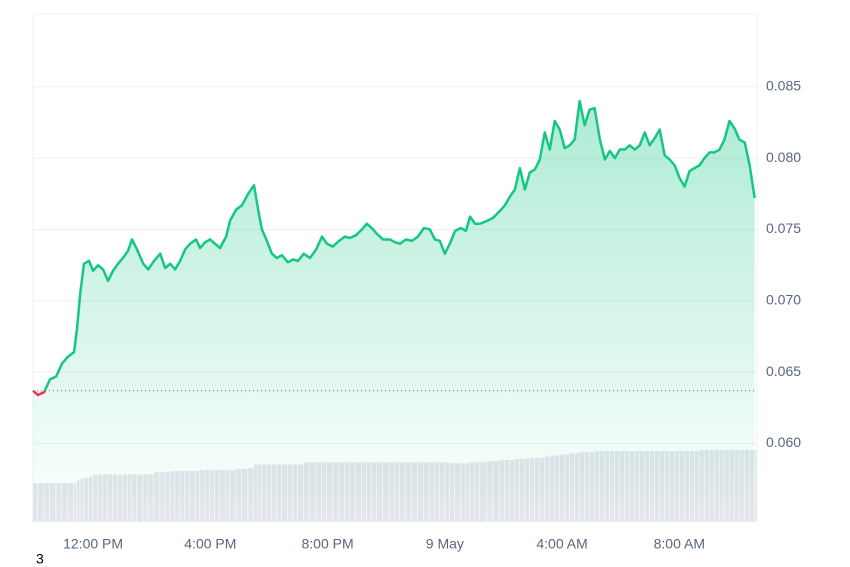 This screenshot has width=850, height=567. I want to click on y-tick-label: 0.075, so click(783, 228).